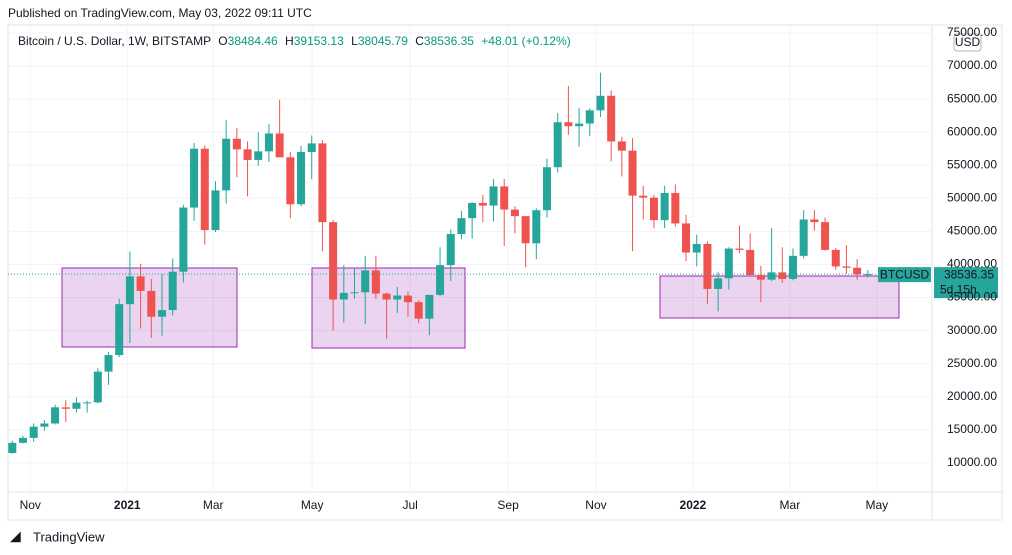 The width and height of the screenshot is (1012, 555). Describe the element at coordinates (289, 41) in the screenshot. I see `ohlc-key: H` at that location.